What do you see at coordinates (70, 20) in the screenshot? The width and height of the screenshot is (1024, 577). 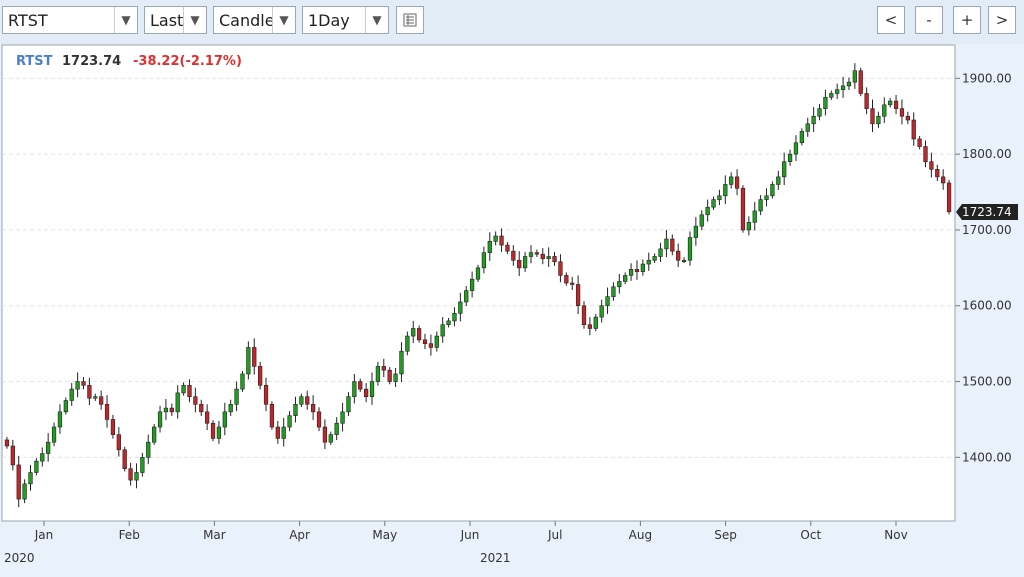 I see `symbol-dropdown: RTST ▼` at bounding box center [70, 20].